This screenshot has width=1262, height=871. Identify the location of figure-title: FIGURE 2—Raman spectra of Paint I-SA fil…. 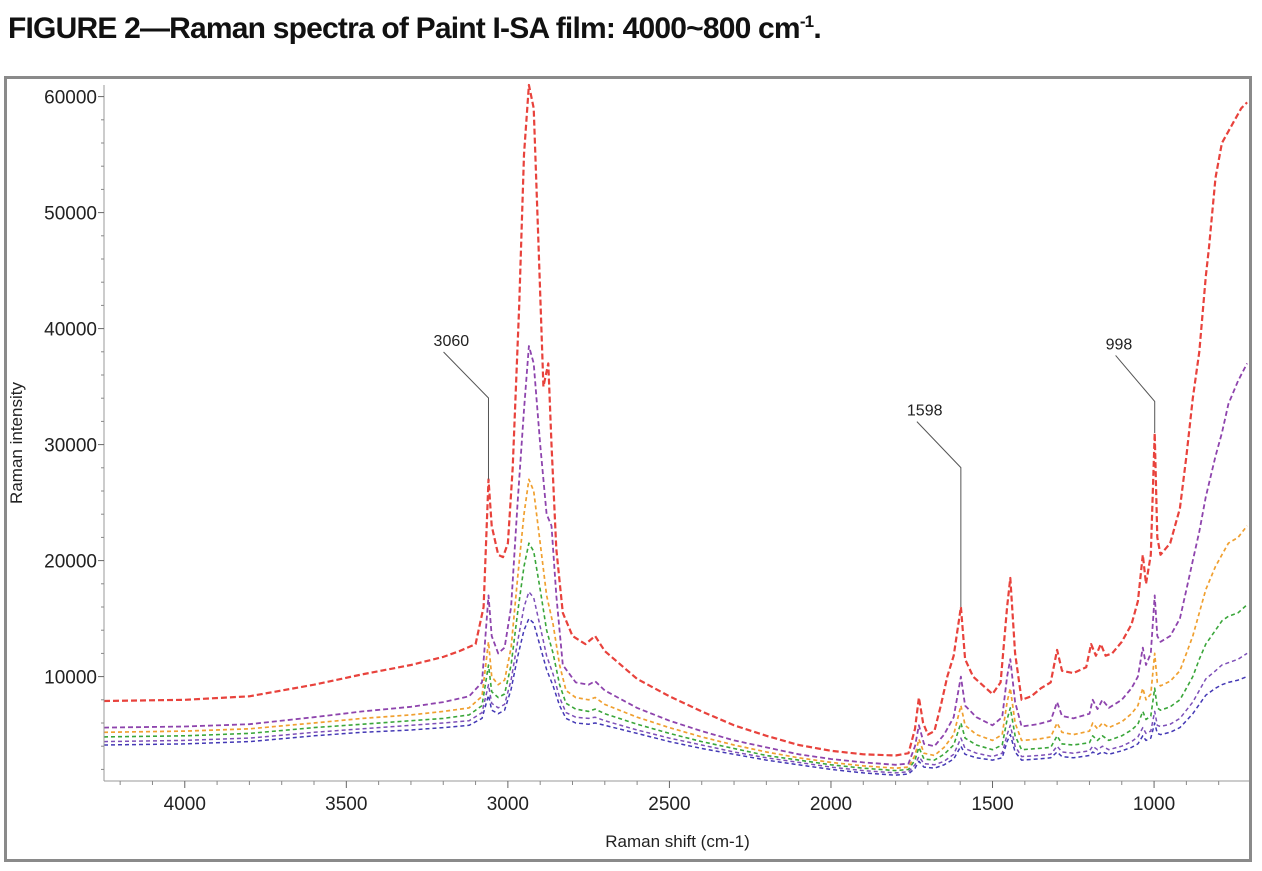
(415, 29).